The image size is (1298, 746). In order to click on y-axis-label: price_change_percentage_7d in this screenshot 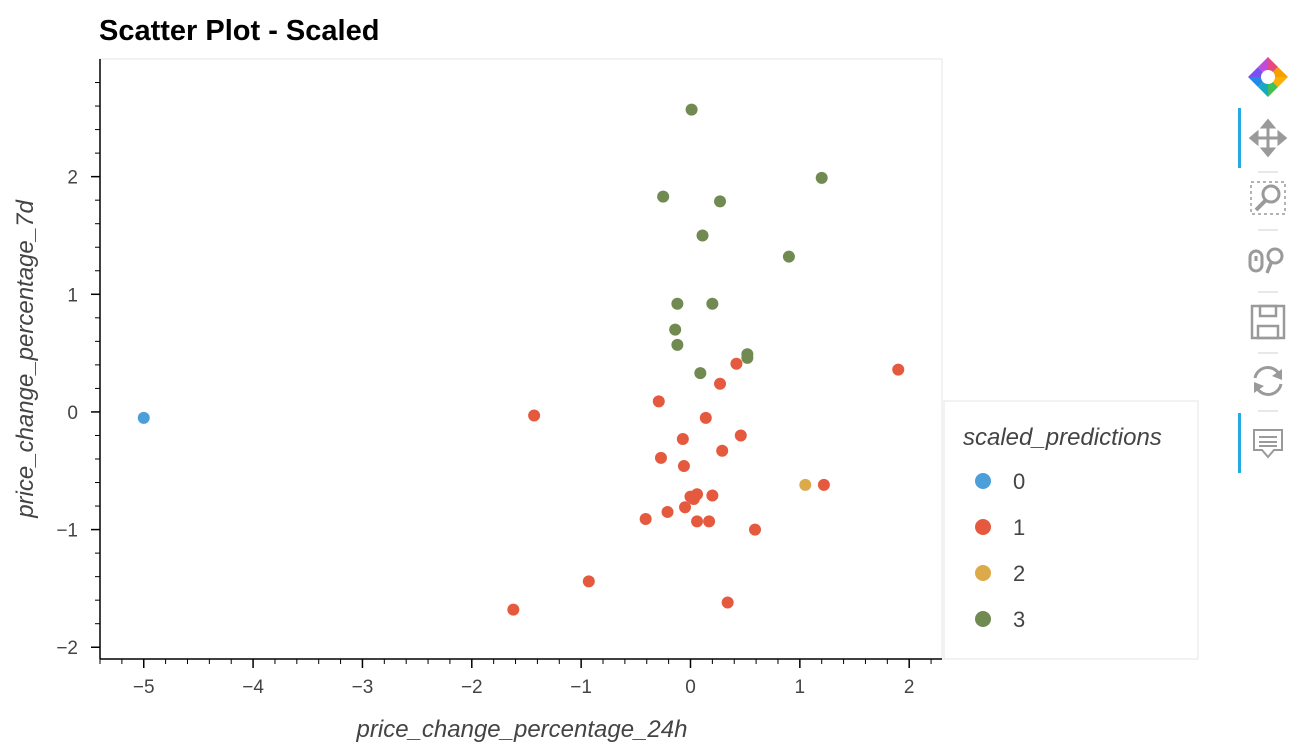, I will do `click(25, 359)`.